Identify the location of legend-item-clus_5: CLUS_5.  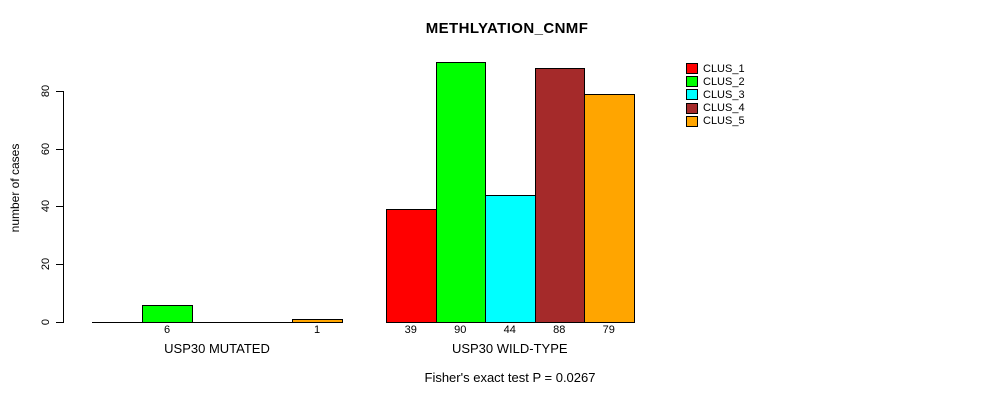
(715, 121).